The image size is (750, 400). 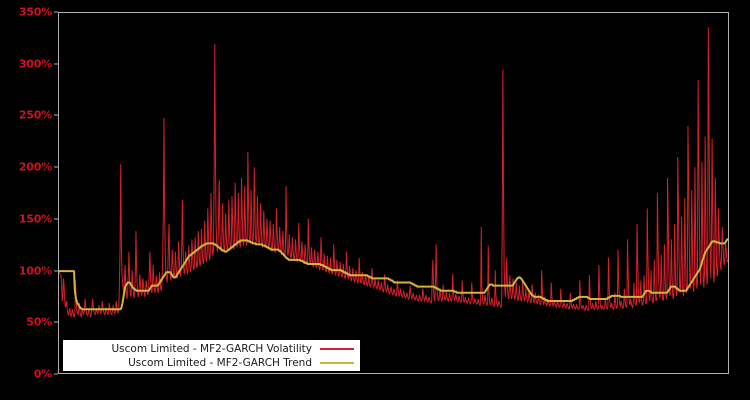 I want to click on legend-swatch-trend, so click(x=337, y=362).